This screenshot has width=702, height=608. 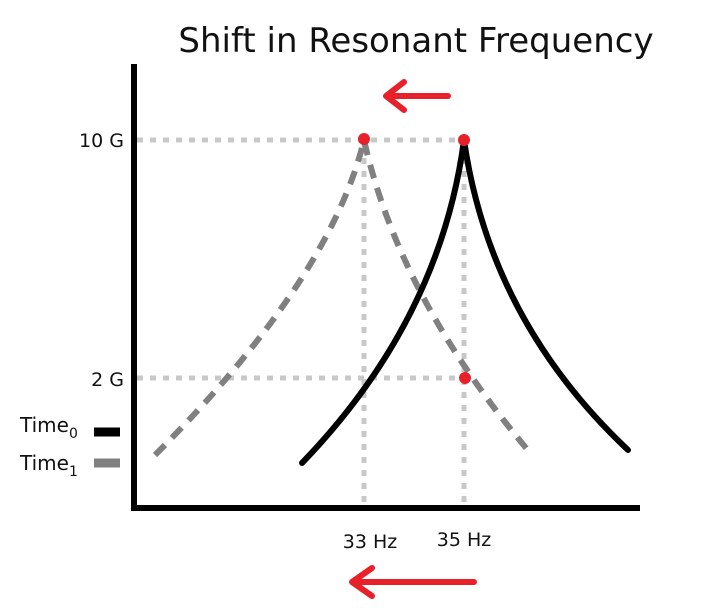 I want to click on legend: Time0 Time1, so click(x=69, y=446).